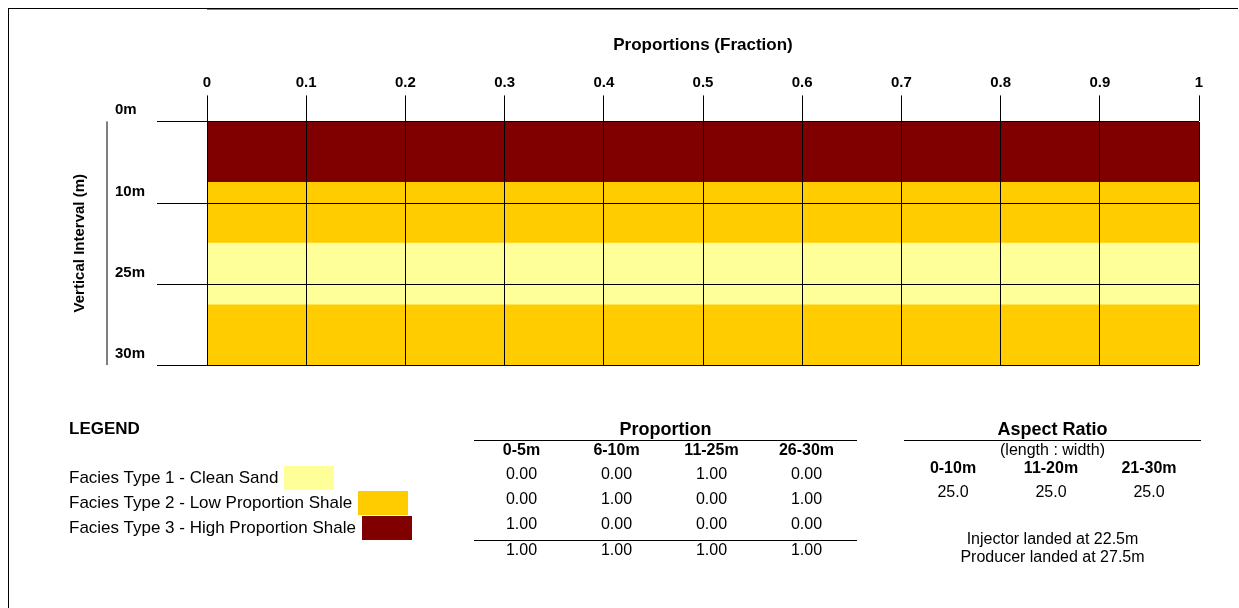 This screenshot has height=608, width=1239. I want to click on text: 10m, so click(130, 191).